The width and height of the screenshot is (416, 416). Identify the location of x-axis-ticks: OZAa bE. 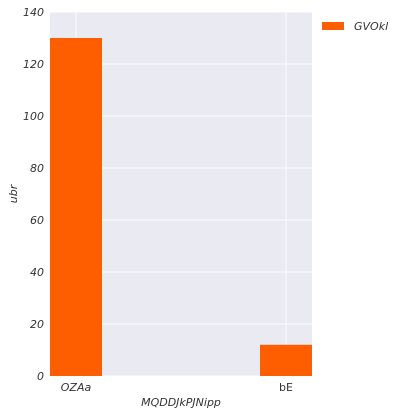
(177, 387).